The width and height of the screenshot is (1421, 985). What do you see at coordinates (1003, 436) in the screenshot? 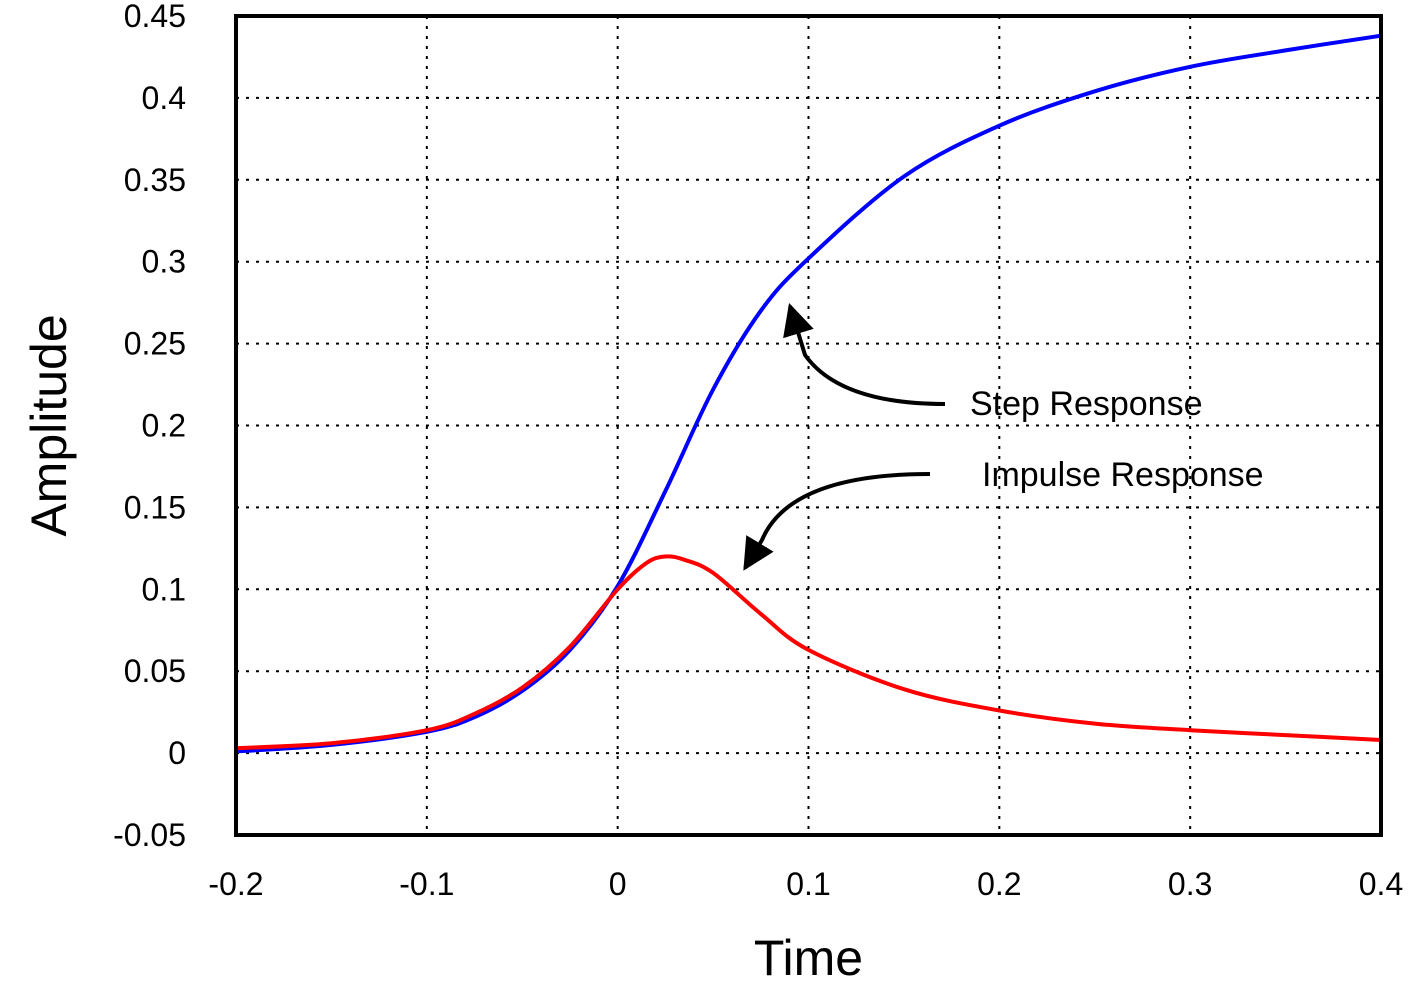
I see `annotations: Step Response Impulse Response` at bounding box center [1003, 436].